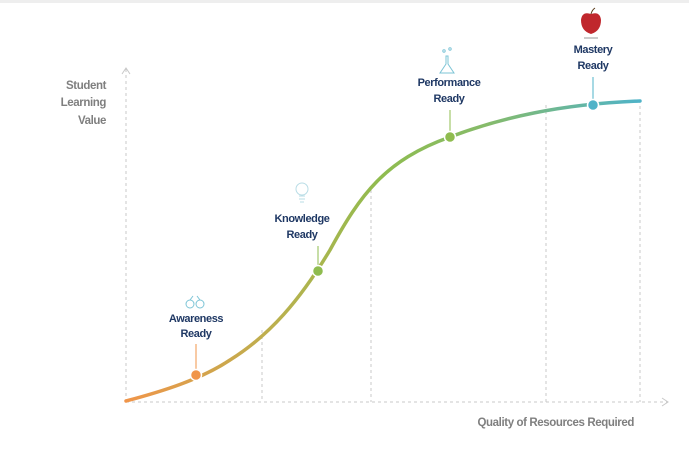 Image resolution: width=689 pixels, height=457 pixels. I want to click on stage: Mastery Ready, so click(594, 59).